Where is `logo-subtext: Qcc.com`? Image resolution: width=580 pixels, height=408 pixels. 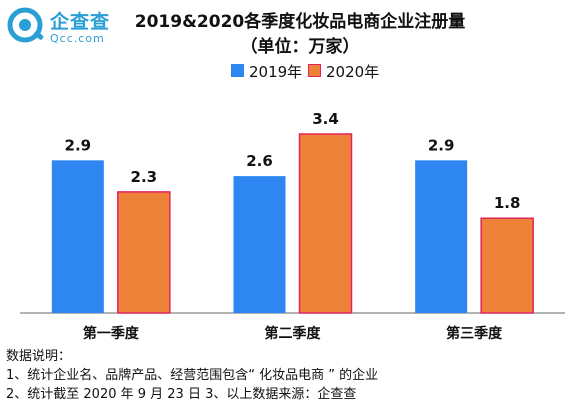
logo-subtext: Qcc.com is located at coordinates (77, 38).